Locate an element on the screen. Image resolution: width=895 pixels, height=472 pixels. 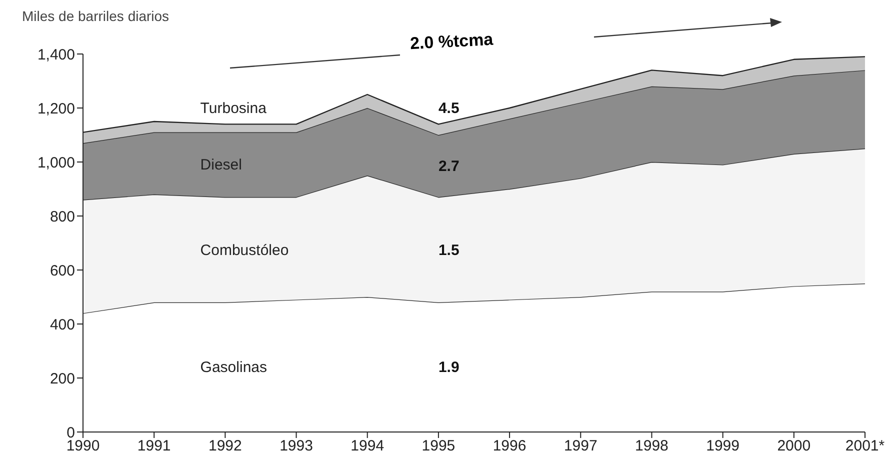
text: 2.0 %tcma is located at coordinates (452, 42).